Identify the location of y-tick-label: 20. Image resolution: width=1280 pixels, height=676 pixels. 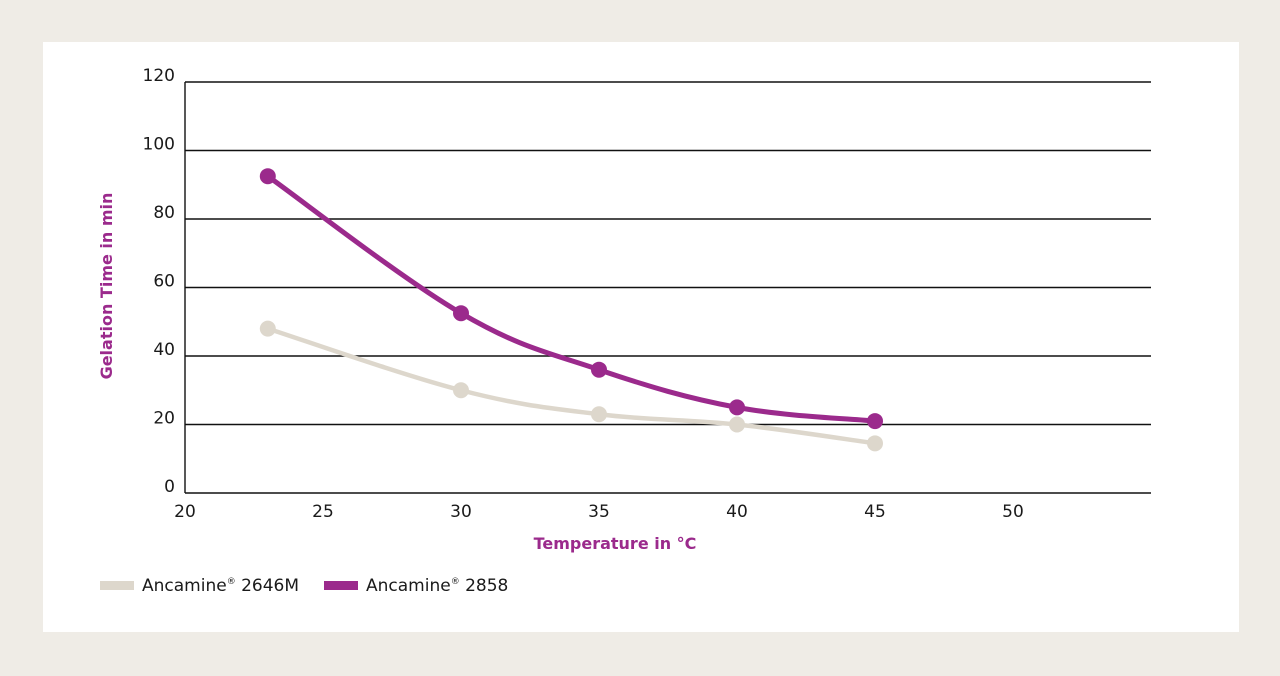
(164, 419).